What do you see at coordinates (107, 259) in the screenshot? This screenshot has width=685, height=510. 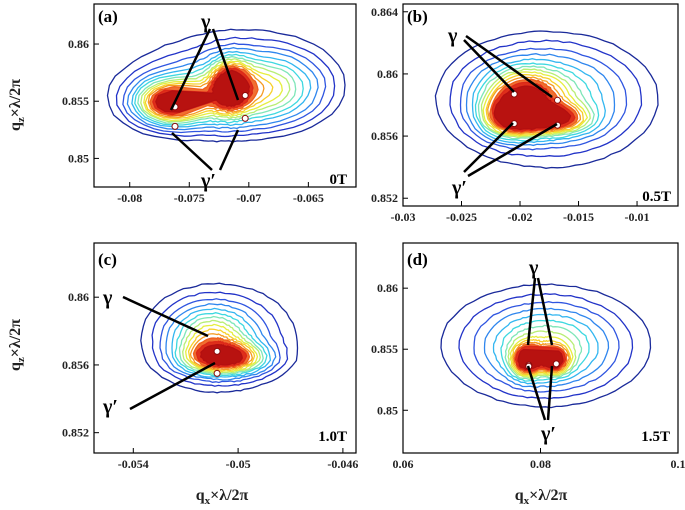 I see `panel-c-label: (c)` at bounding box center [107, 259].